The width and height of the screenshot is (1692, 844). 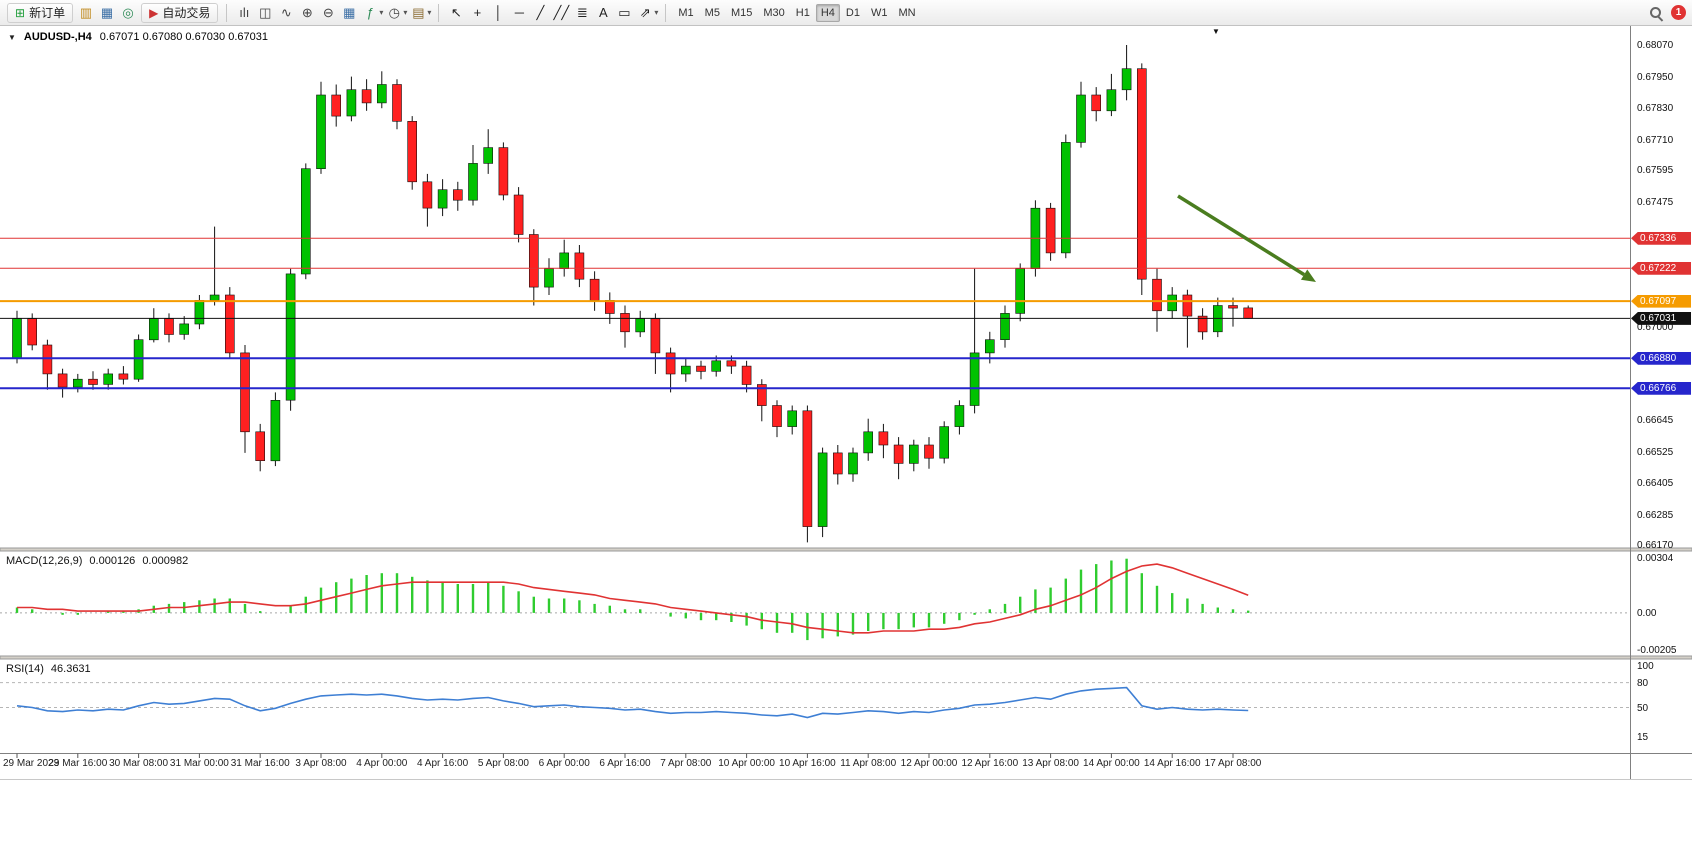 I want to click on tile-windows-icon: ▦, so click(x=349, y=12).